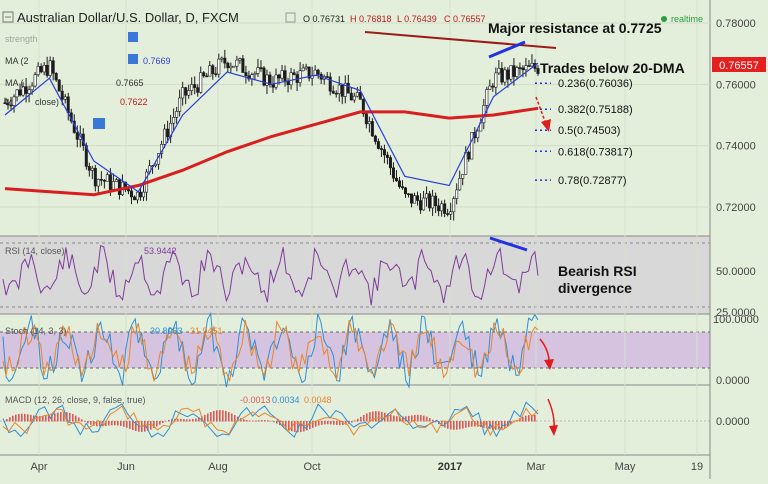 The image size is (768, 484). I want to click on time-tick: May, so click(625, 467).